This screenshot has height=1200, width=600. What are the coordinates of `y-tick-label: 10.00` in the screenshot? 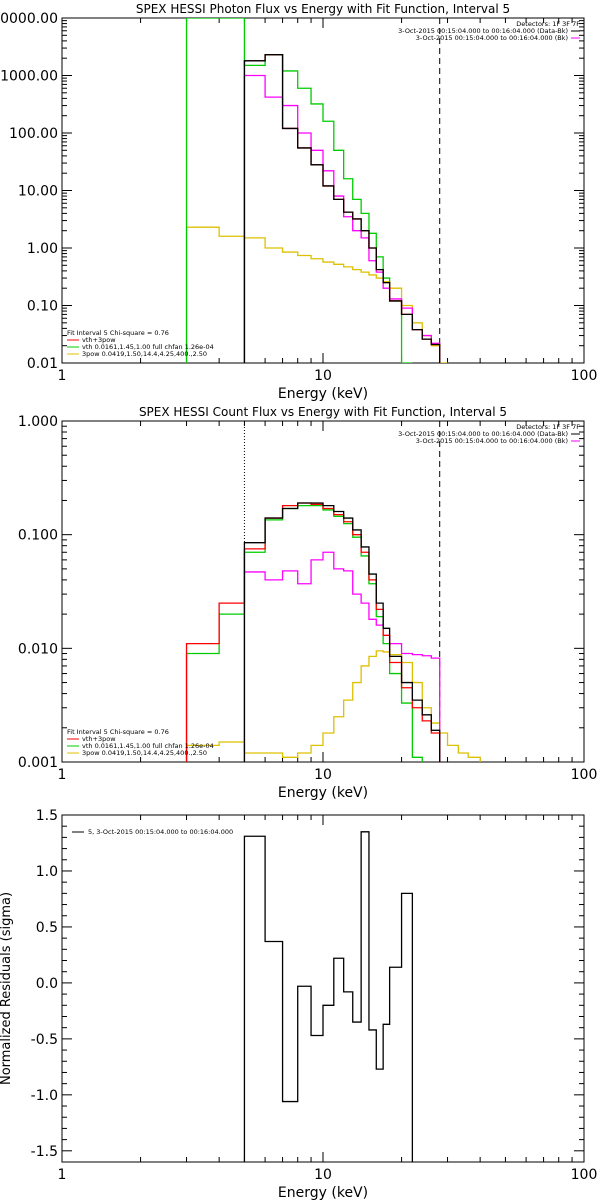 It's located at (38, 192).